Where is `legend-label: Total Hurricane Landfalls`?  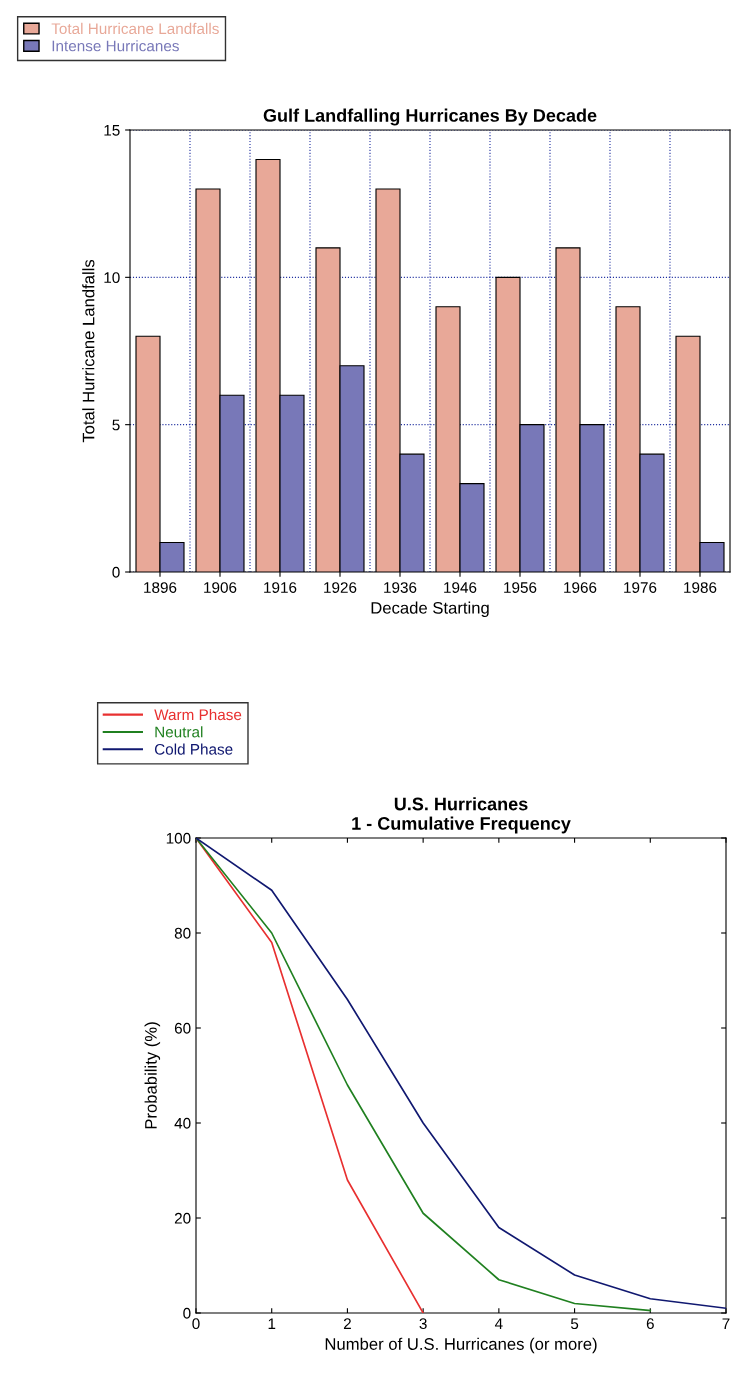 legend-label: Total Hurricane Landfalls is located at coordinates (135, 28).